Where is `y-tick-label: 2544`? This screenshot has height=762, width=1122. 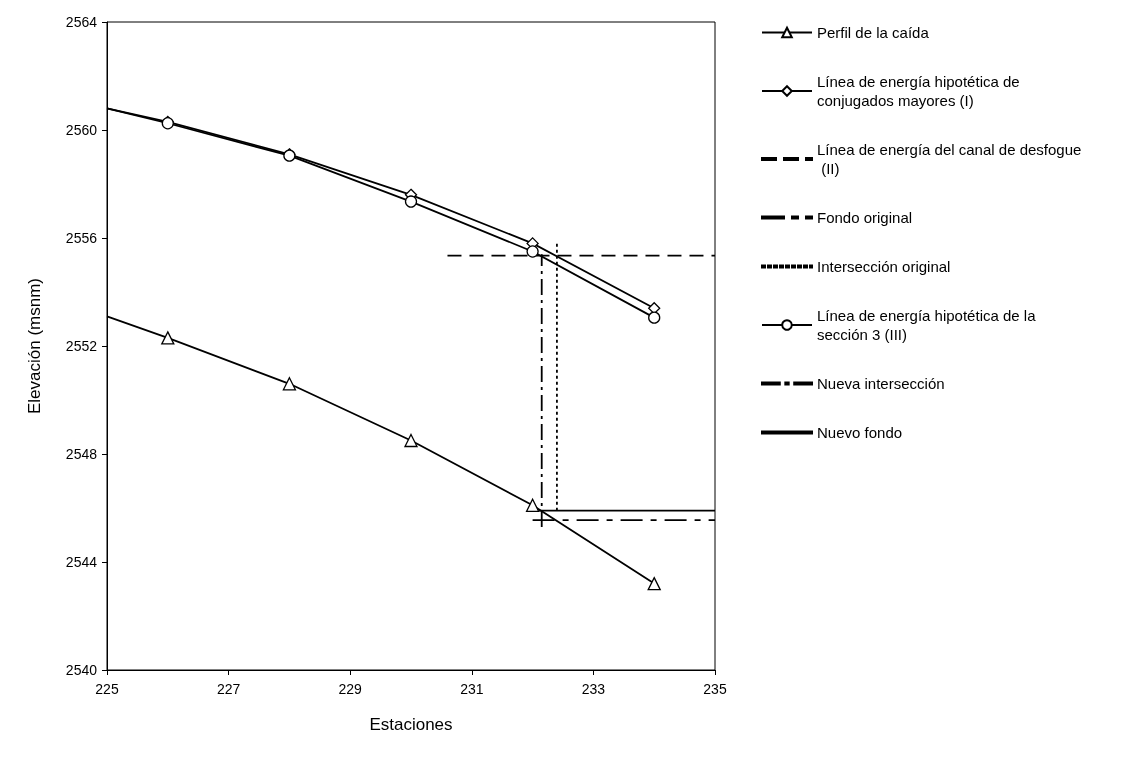
y-tick-label: 2544 is located at coordinates (81, 562).